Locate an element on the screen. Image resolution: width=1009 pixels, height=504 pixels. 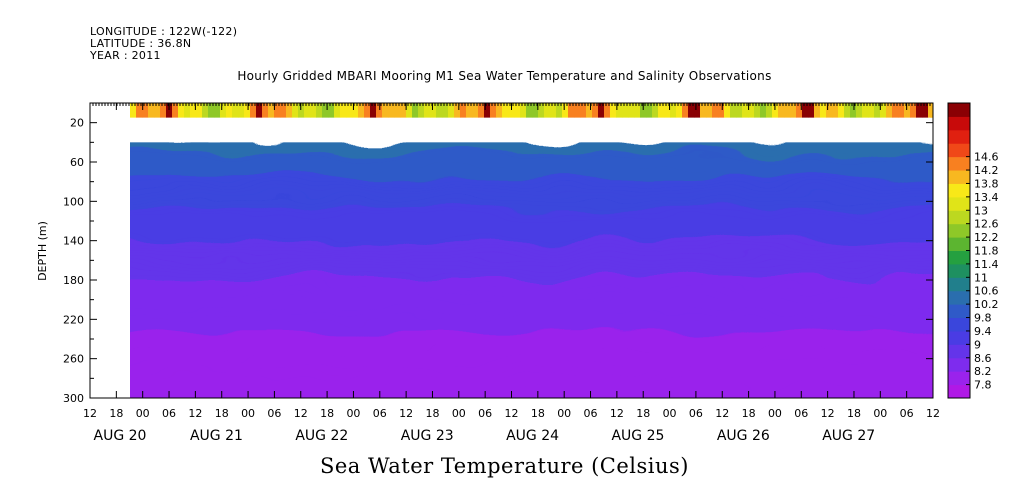
latitude-label: LATITUDE : 36.8N is located at coordinates (141, 43).